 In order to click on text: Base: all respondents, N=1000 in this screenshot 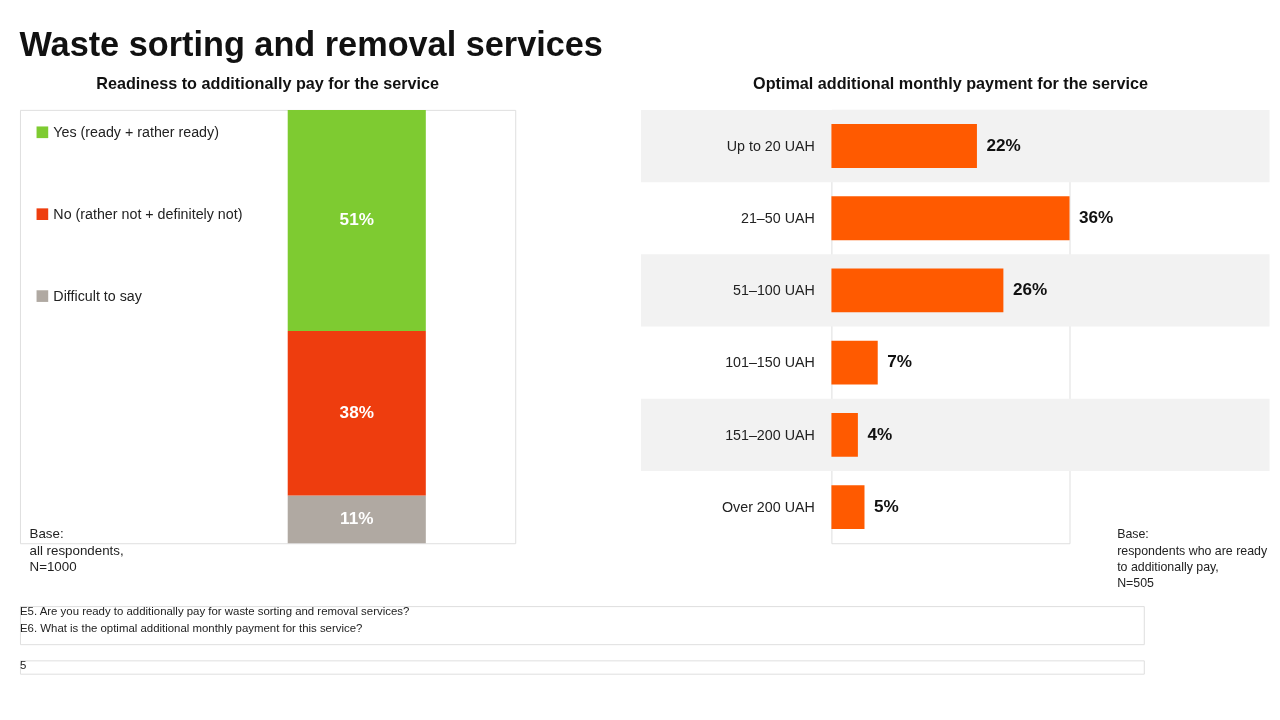, I will do `click(76, 550)`.